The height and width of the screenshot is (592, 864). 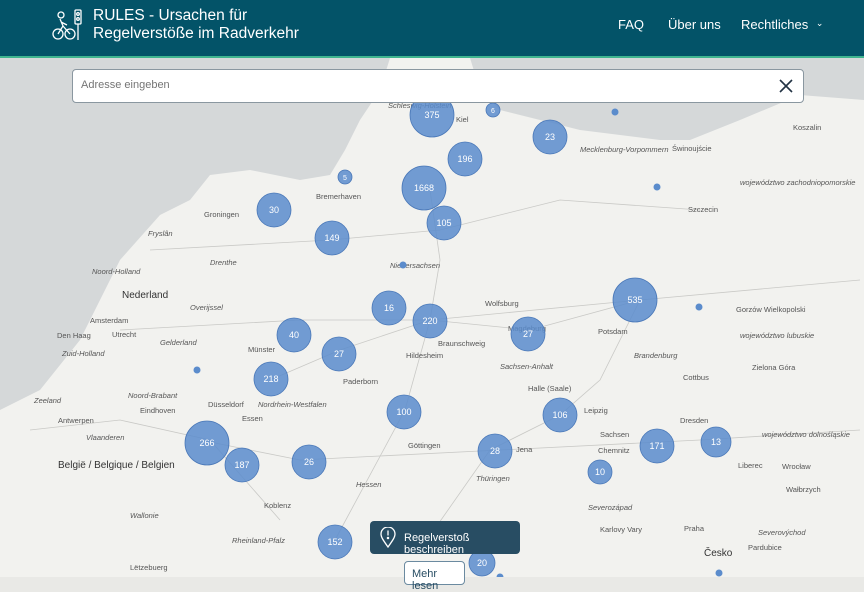 I want to click on place-label: Dresden, so click(x=694, y=420).